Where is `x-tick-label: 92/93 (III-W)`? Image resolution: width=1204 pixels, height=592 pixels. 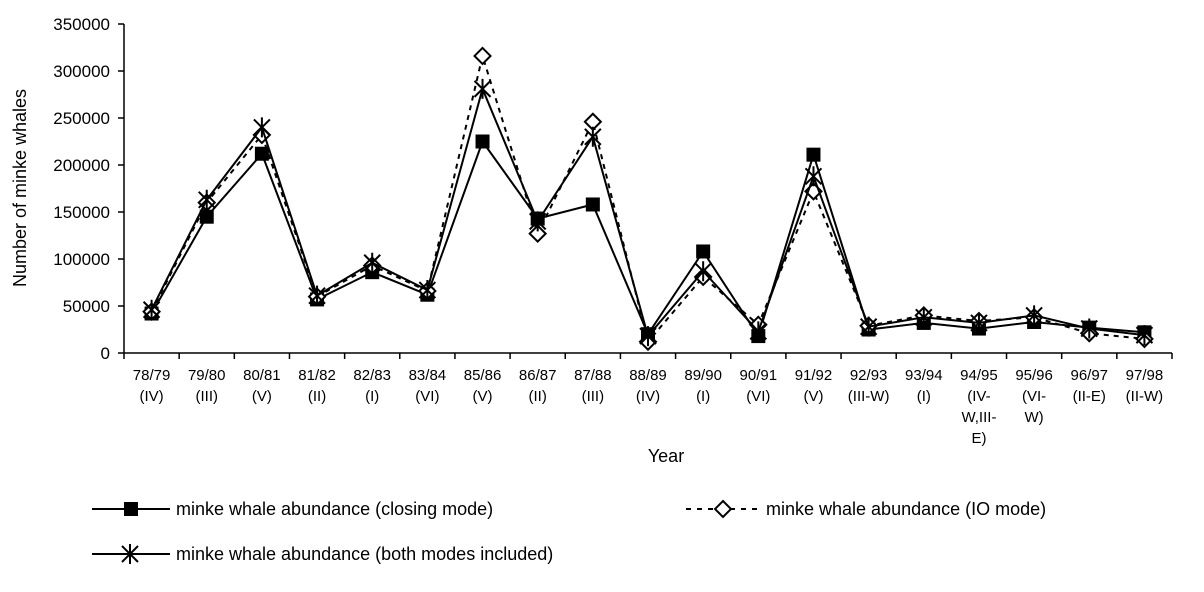
x-tick-label: 92/93 (III-W) is located at coordinates (869, 386).